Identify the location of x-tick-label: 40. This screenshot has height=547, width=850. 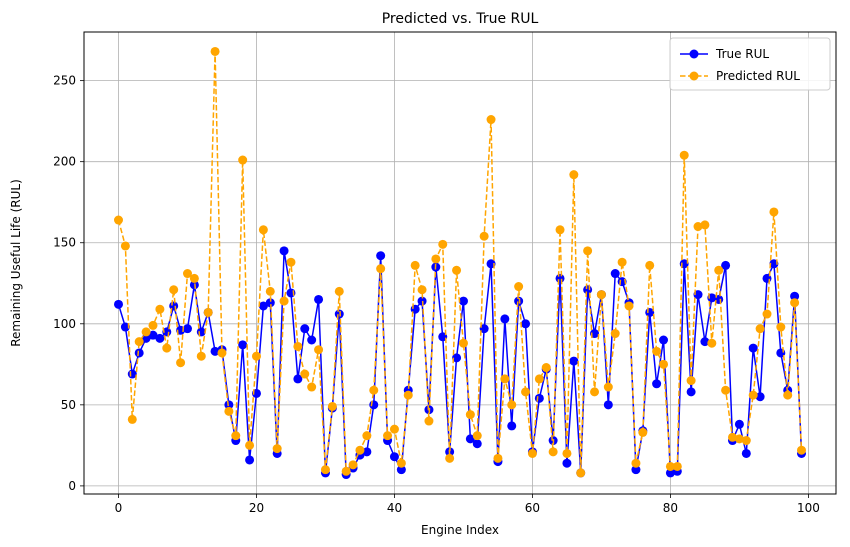
(394, 508).